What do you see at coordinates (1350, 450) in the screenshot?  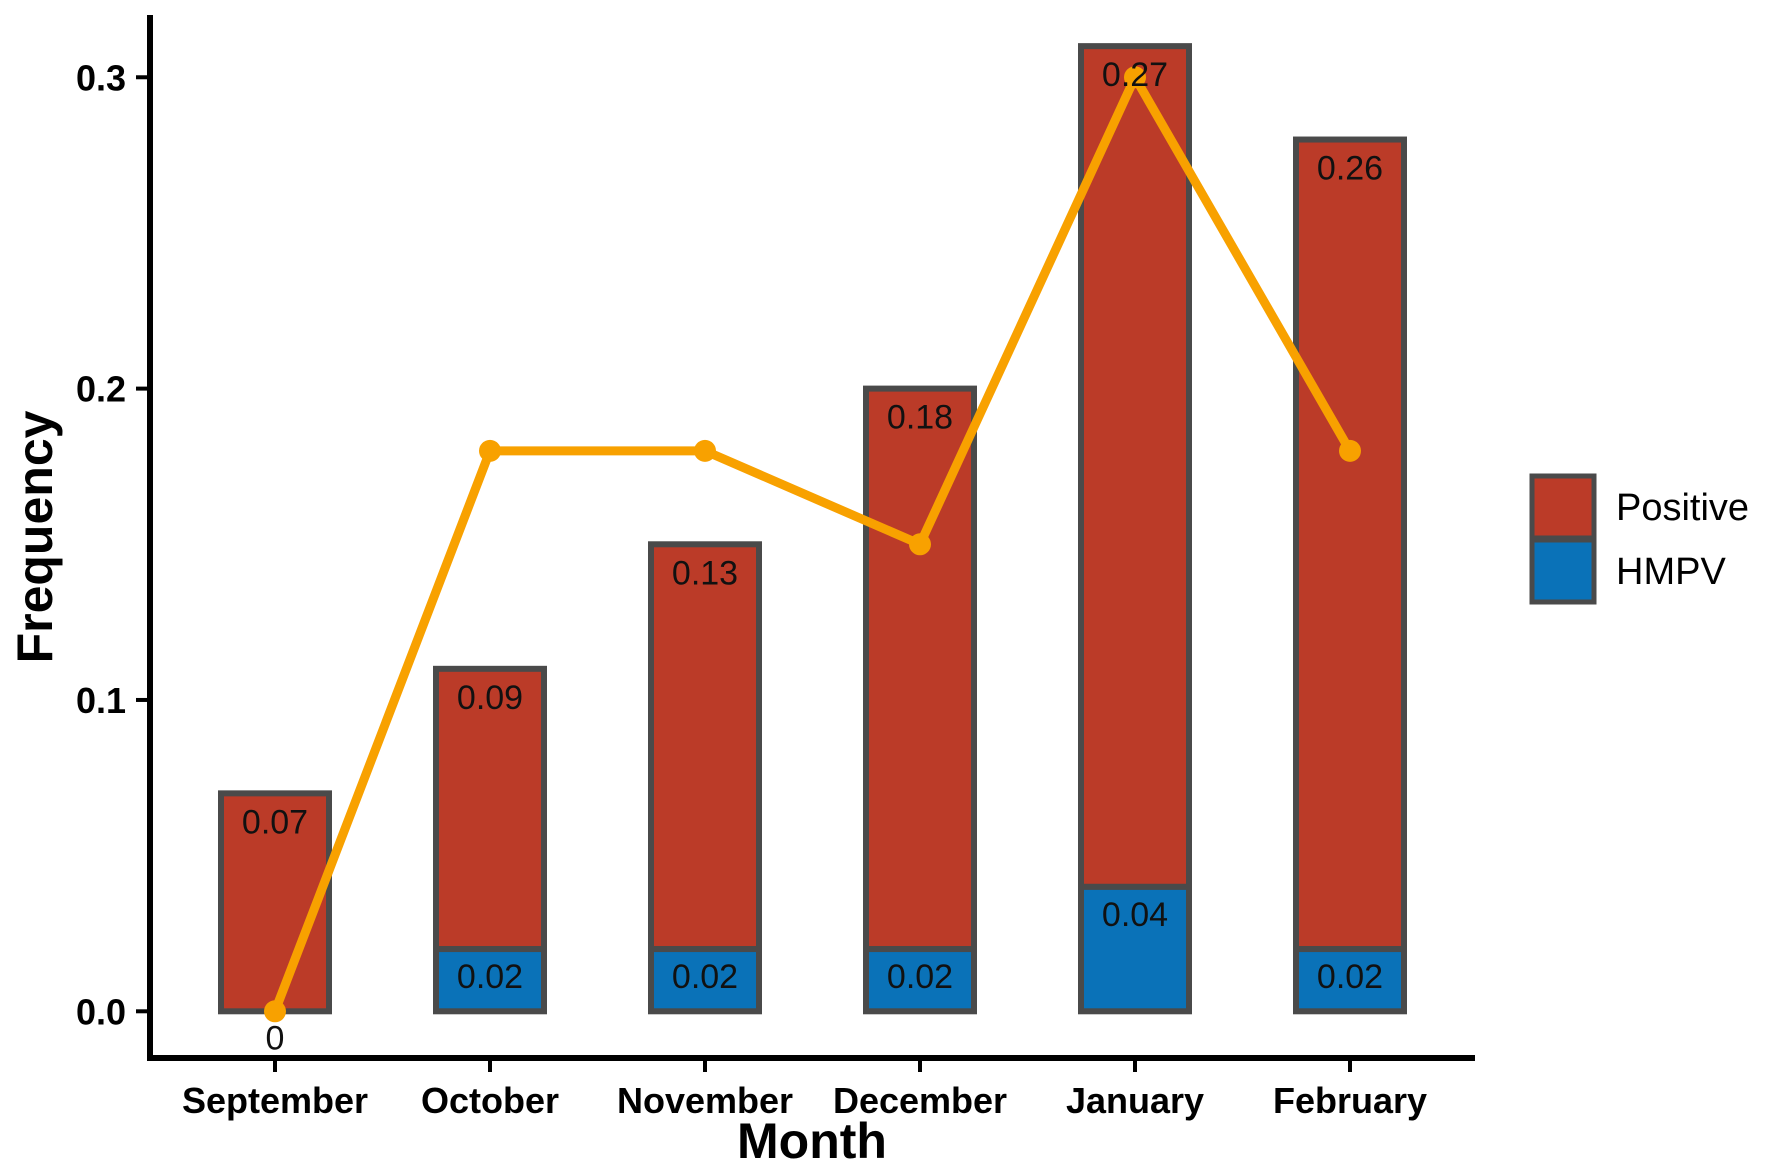 I see `line-point-february` at bounding box center [1350, 450].